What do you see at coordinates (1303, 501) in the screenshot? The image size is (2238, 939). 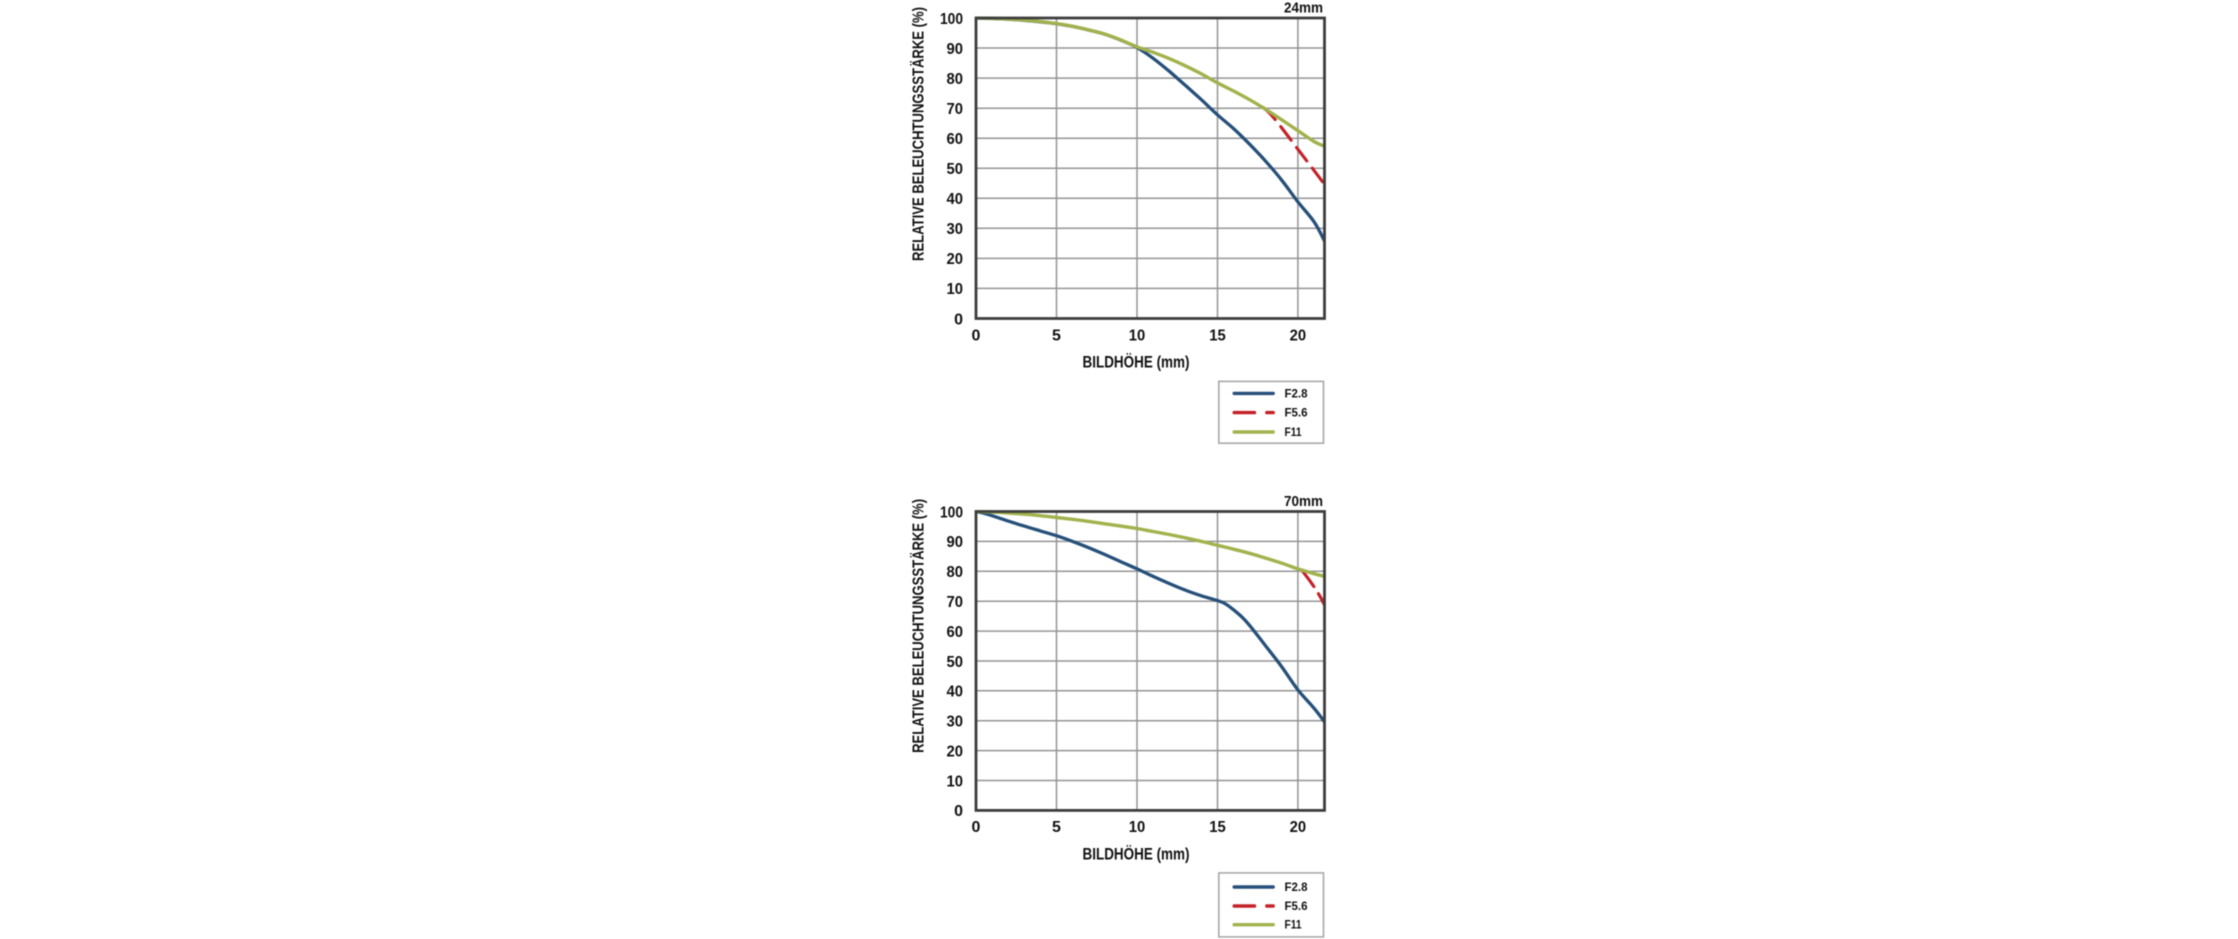 I see `svg-text: 70mm` at bounding box center [1303, 501].